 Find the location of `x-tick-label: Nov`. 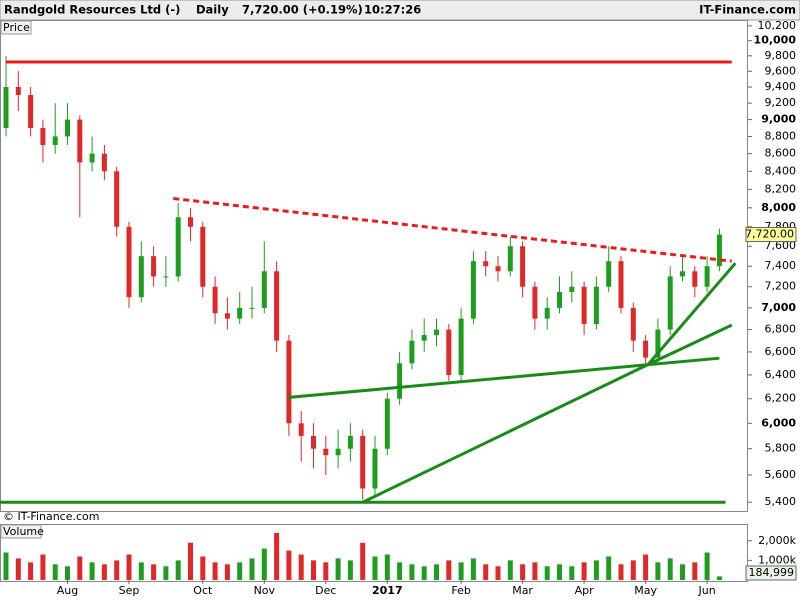

x-tick-label: Nov is located at coordinates (265, 590).